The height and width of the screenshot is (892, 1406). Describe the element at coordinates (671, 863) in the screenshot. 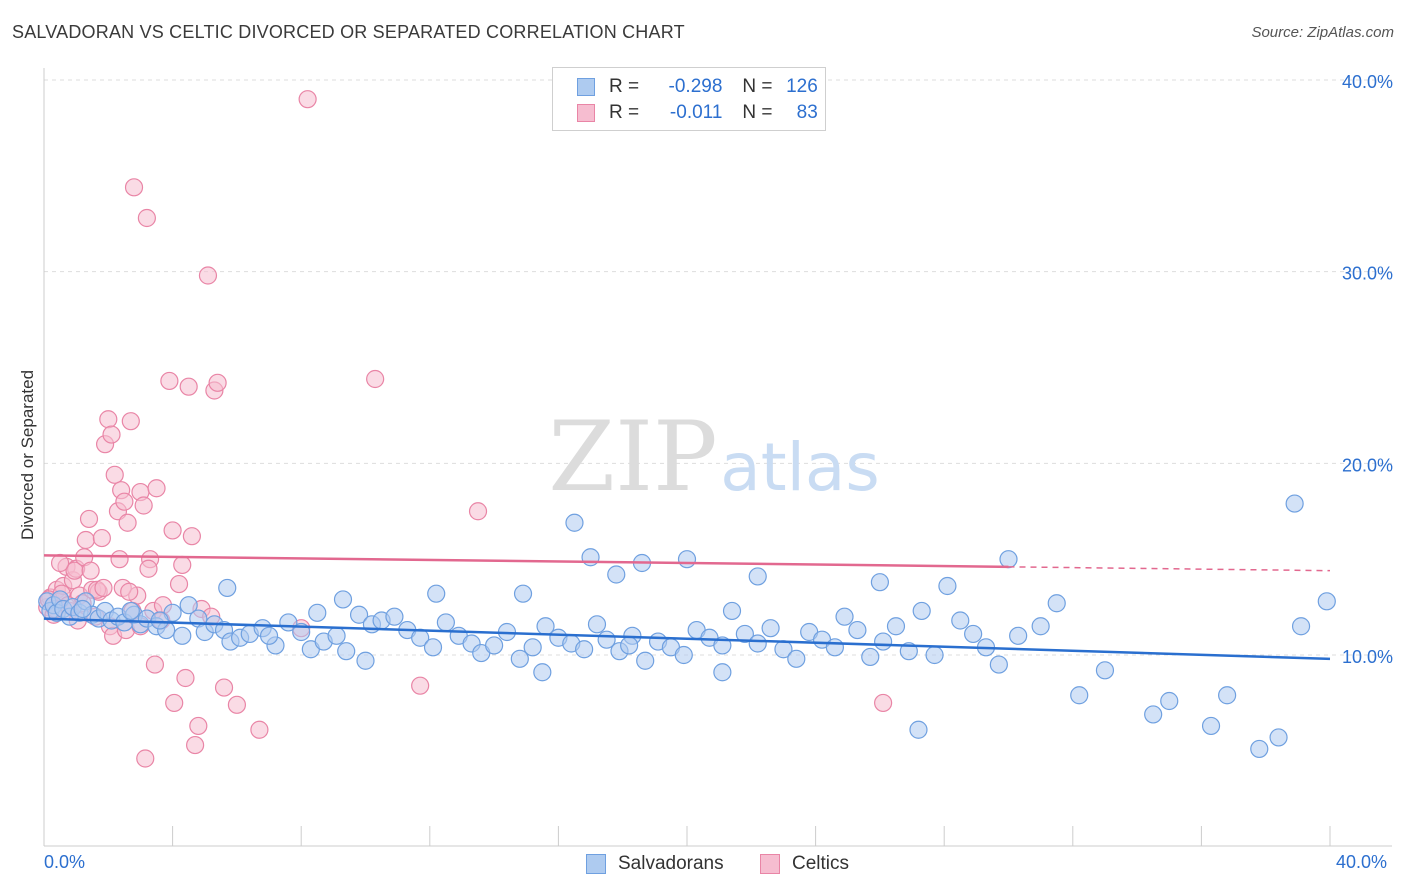

I see `legend-label-salvadorans: Salvadorans` at that location.